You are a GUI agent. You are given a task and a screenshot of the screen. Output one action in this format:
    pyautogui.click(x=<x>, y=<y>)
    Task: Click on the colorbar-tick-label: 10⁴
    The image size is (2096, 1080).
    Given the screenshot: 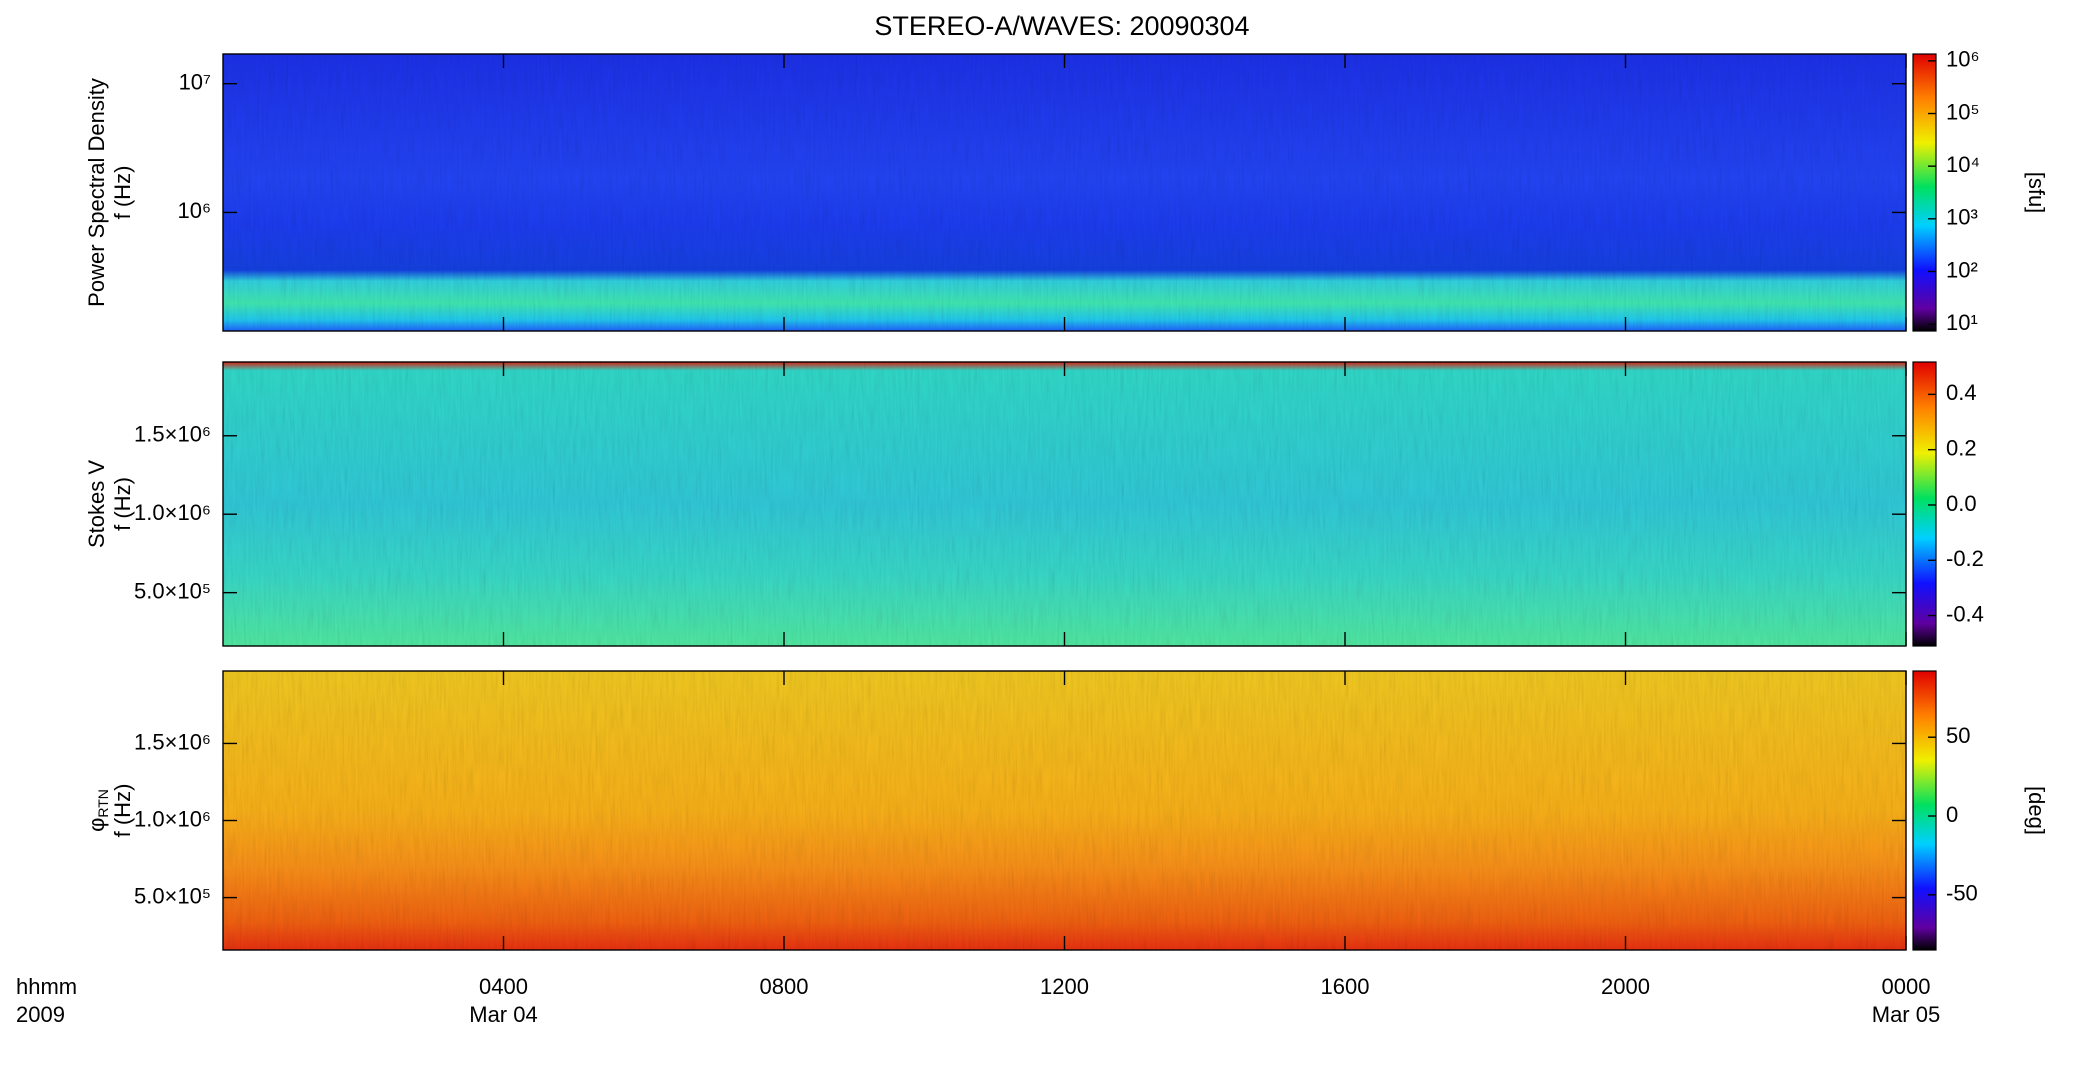 What is the action you would take?
    pyautogui.click(x=1963, y=164)
    